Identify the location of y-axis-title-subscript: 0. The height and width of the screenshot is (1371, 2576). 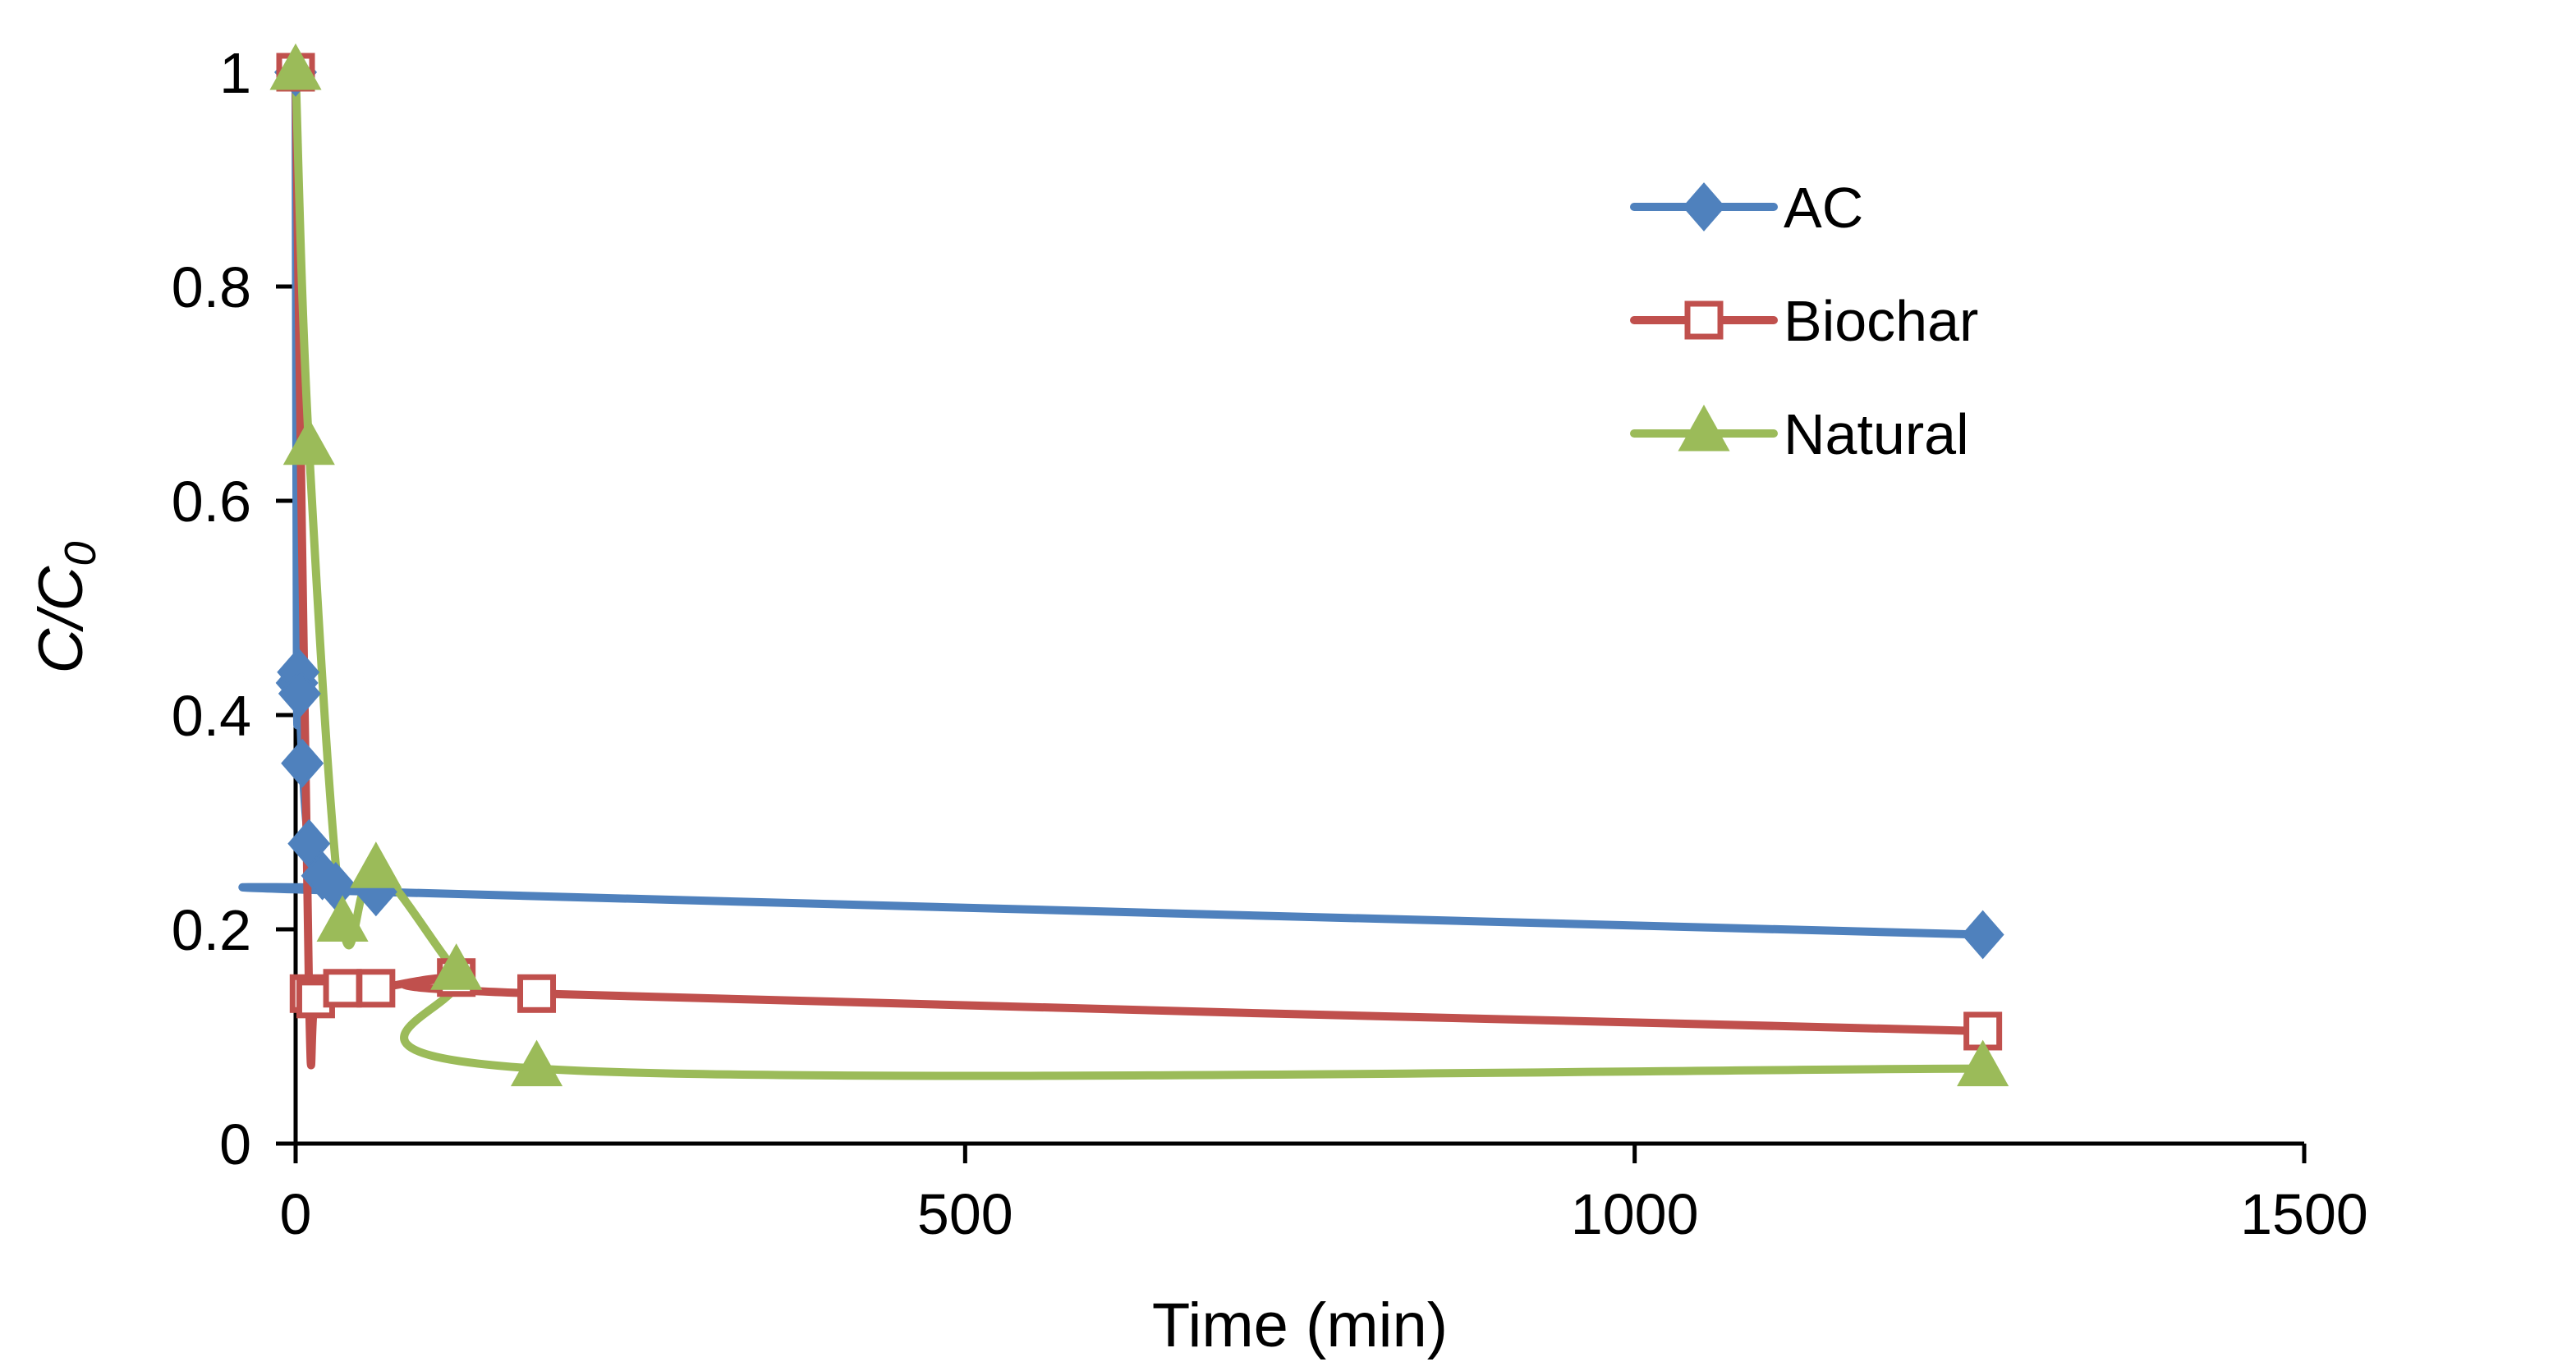
(80, 554).